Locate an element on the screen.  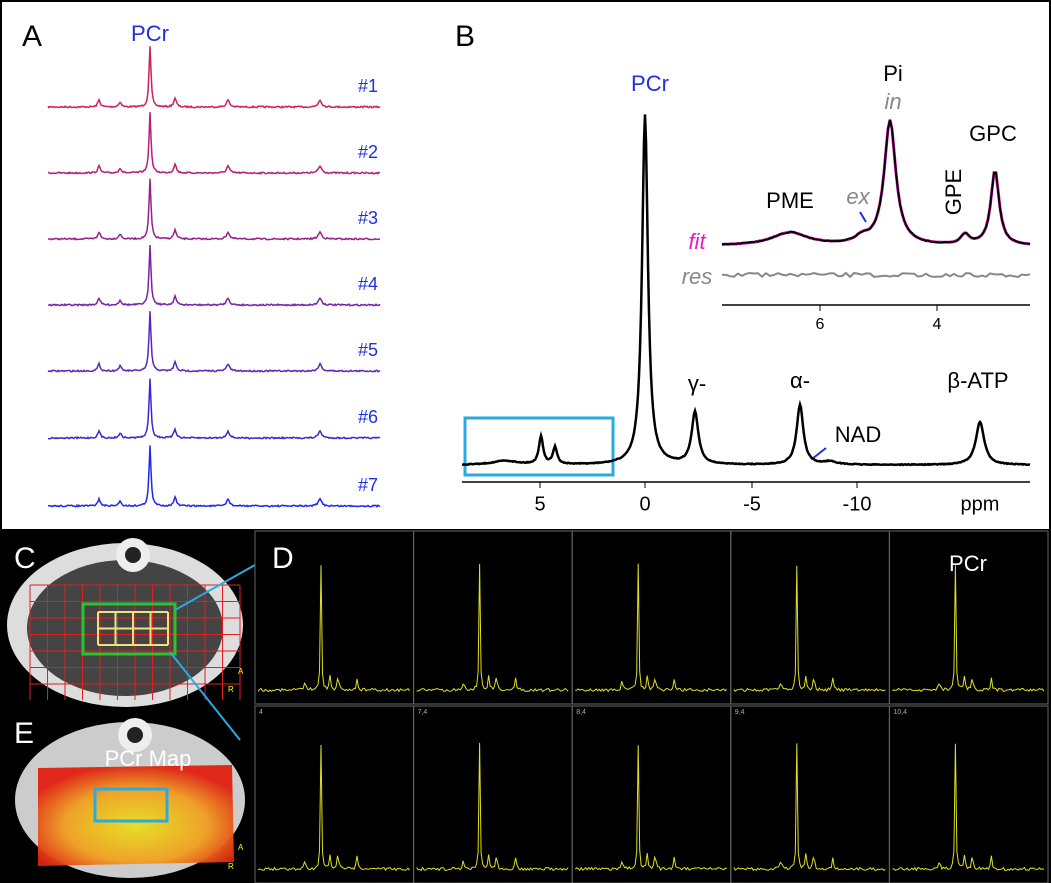
trace-label: #3 is located at coordinates (368, 218).